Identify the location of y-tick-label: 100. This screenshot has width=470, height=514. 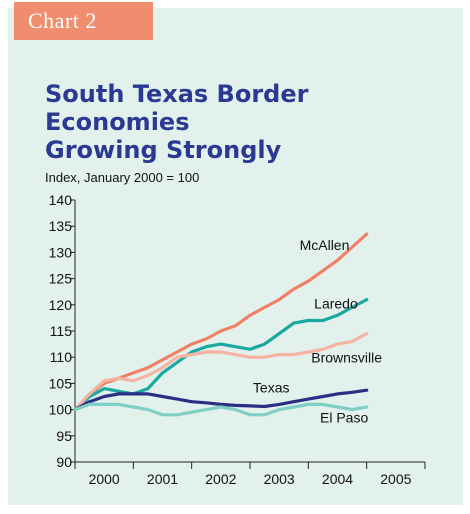
(61, 410).